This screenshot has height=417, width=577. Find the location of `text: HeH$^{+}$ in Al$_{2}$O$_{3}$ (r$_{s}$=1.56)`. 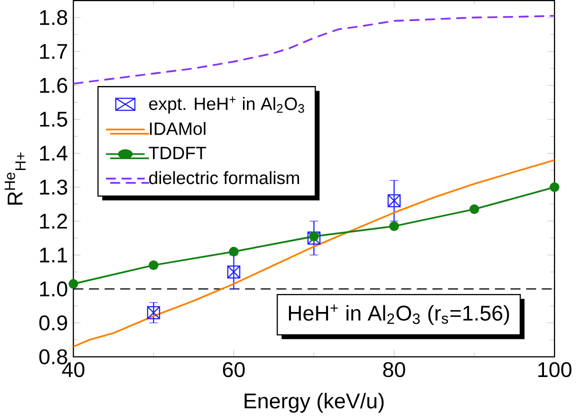

text: HeH$^{+}$ in Al$_{2}$O$_{3}$ (r$_{s}$=1.56) is located at coordinates (398, 314).